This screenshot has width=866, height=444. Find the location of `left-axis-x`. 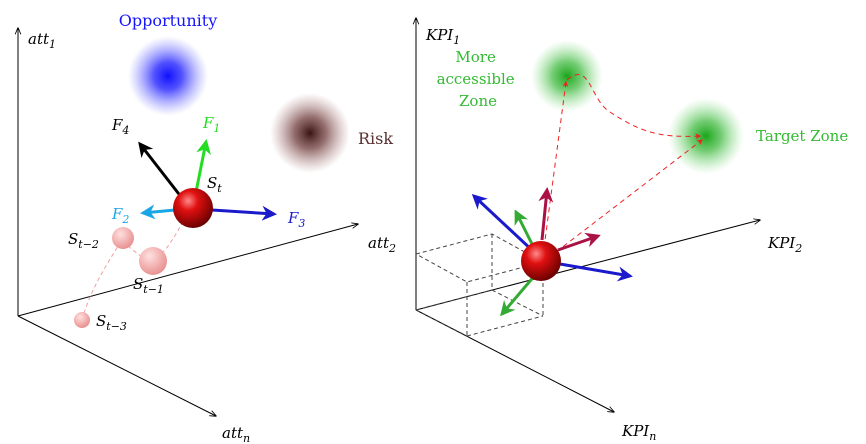

left-axis-x is located at coordinates (187, 270).